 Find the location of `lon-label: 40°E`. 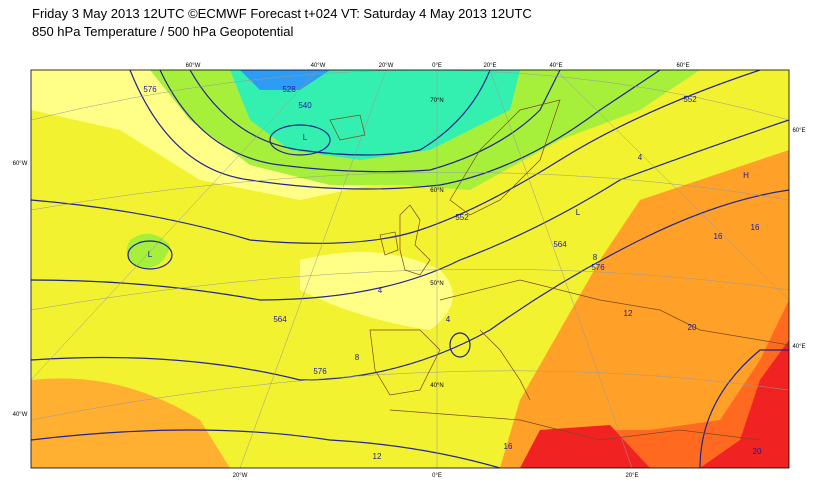

lon-label: 40°E is located at coordinates (555, 66).